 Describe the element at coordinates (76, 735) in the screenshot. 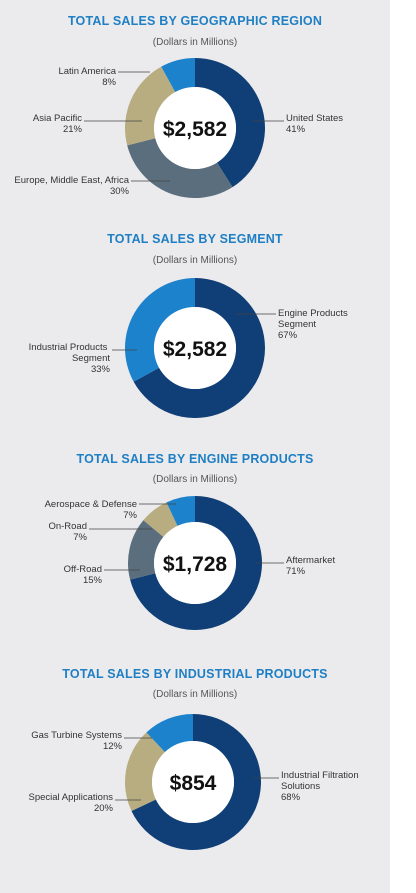

I see `slice-label-gas-turbine: Gas Turbine Systems` at that location.